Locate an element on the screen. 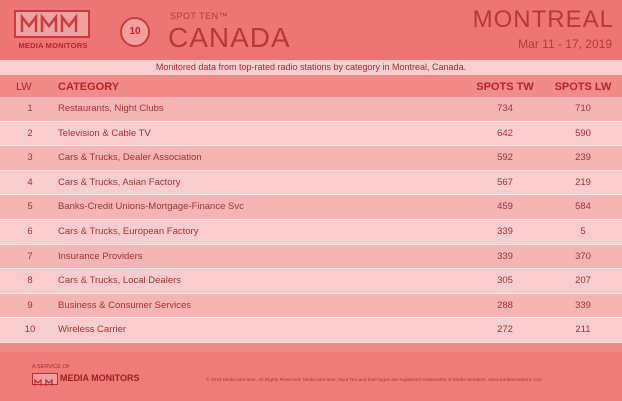  category-cell: Cars & Trucks, European Factory is located at coordinates (128, 231).